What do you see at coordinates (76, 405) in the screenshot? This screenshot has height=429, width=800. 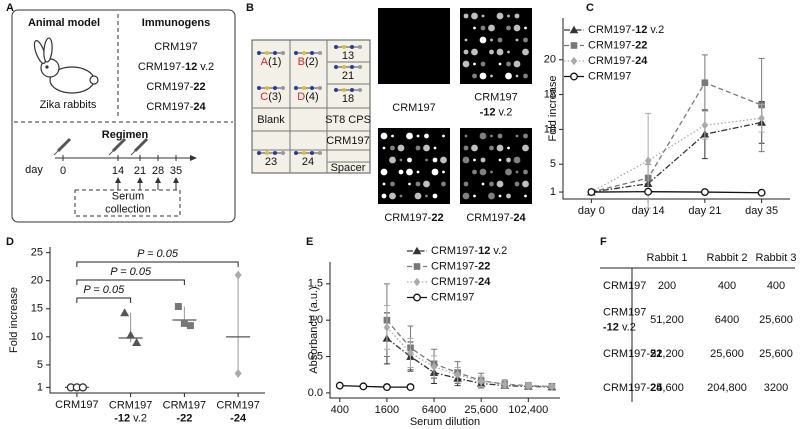 I see `x-tick-label: CRM197` at bounding box center [76, 405].